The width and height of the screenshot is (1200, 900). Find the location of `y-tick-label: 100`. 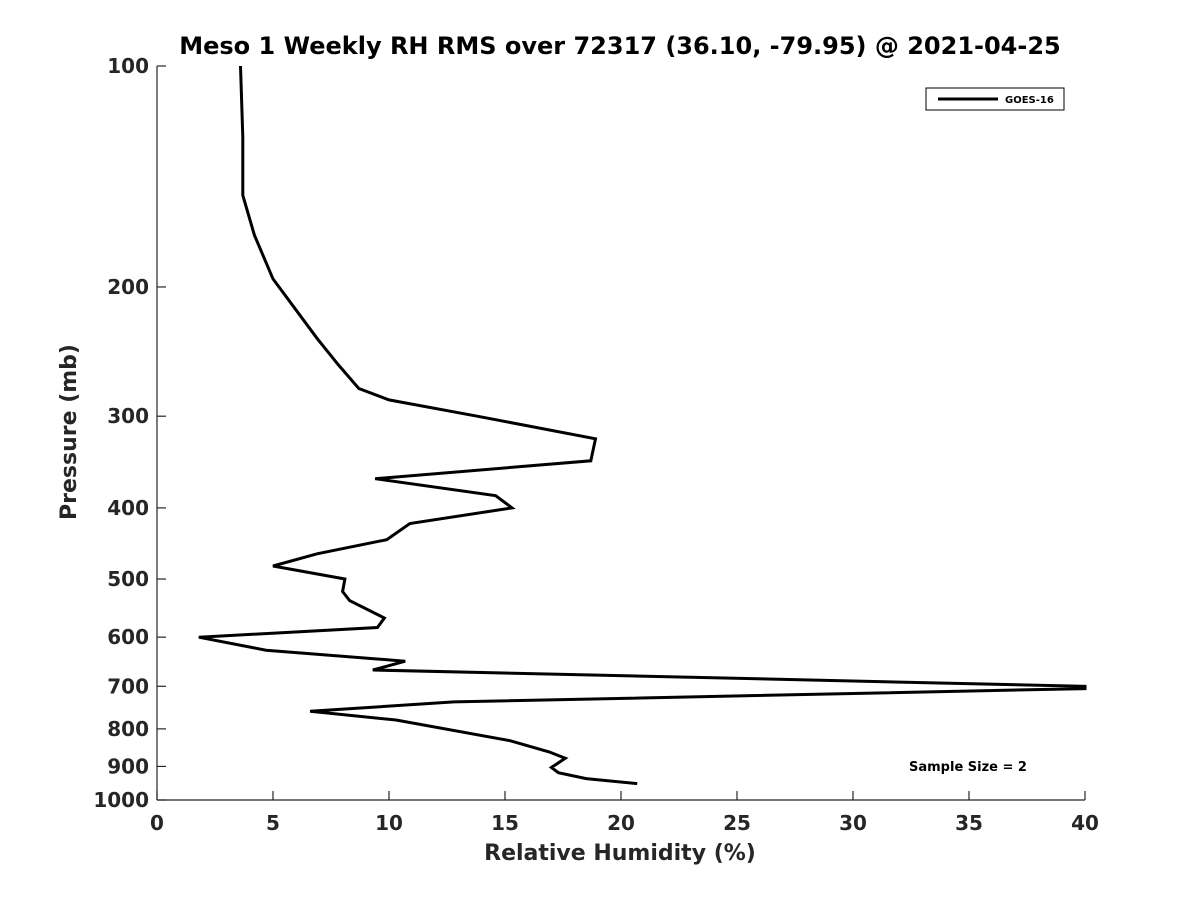

y-tick-label: 100 is located at coordinates (128, 66).